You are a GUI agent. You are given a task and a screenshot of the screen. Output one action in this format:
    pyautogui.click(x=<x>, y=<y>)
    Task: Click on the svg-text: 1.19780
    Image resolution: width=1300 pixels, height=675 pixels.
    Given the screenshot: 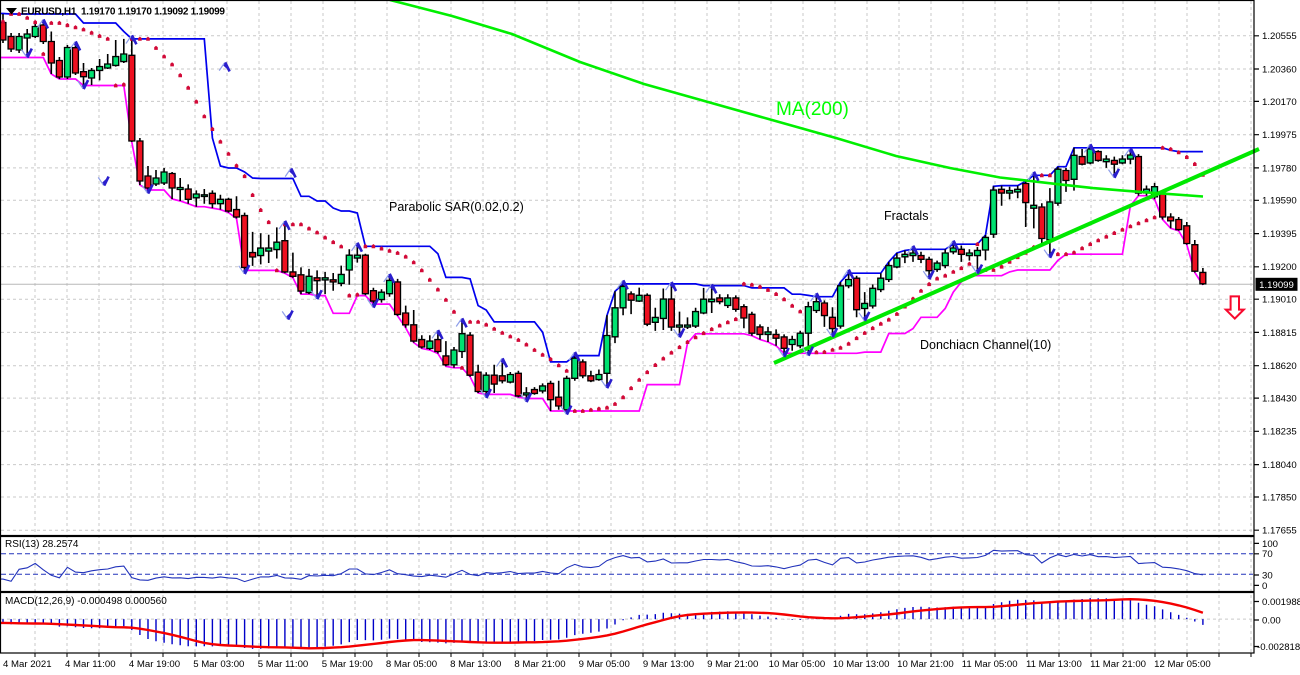 What is the action you would take?
    pyautogui.click(x=1279, y=168)
    